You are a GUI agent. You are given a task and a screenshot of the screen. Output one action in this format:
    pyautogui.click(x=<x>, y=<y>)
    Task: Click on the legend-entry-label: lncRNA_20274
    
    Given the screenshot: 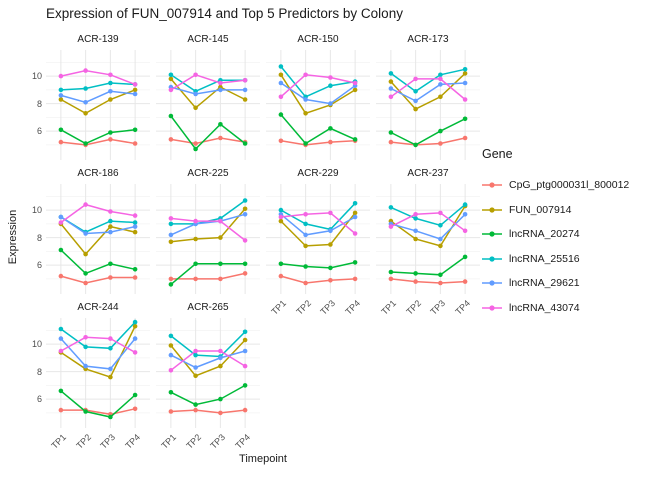 What is the action you would take?
    pyautogui.click(x=544, y=234)
    